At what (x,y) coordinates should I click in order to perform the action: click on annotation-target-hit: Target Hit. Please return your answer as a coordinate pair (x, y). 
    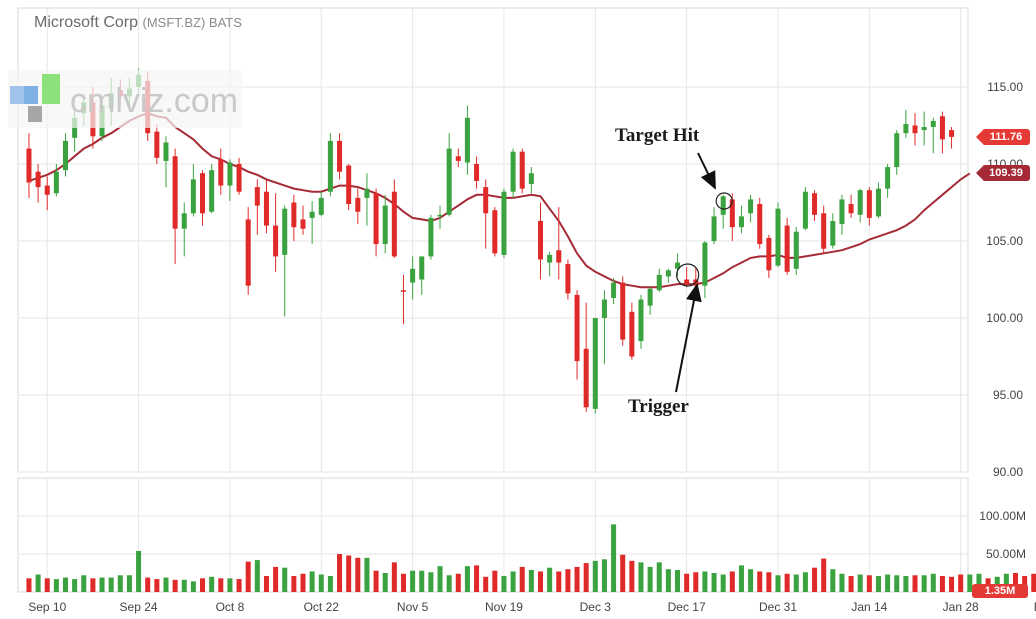
    Looking at the image, I should click on (657, 135).